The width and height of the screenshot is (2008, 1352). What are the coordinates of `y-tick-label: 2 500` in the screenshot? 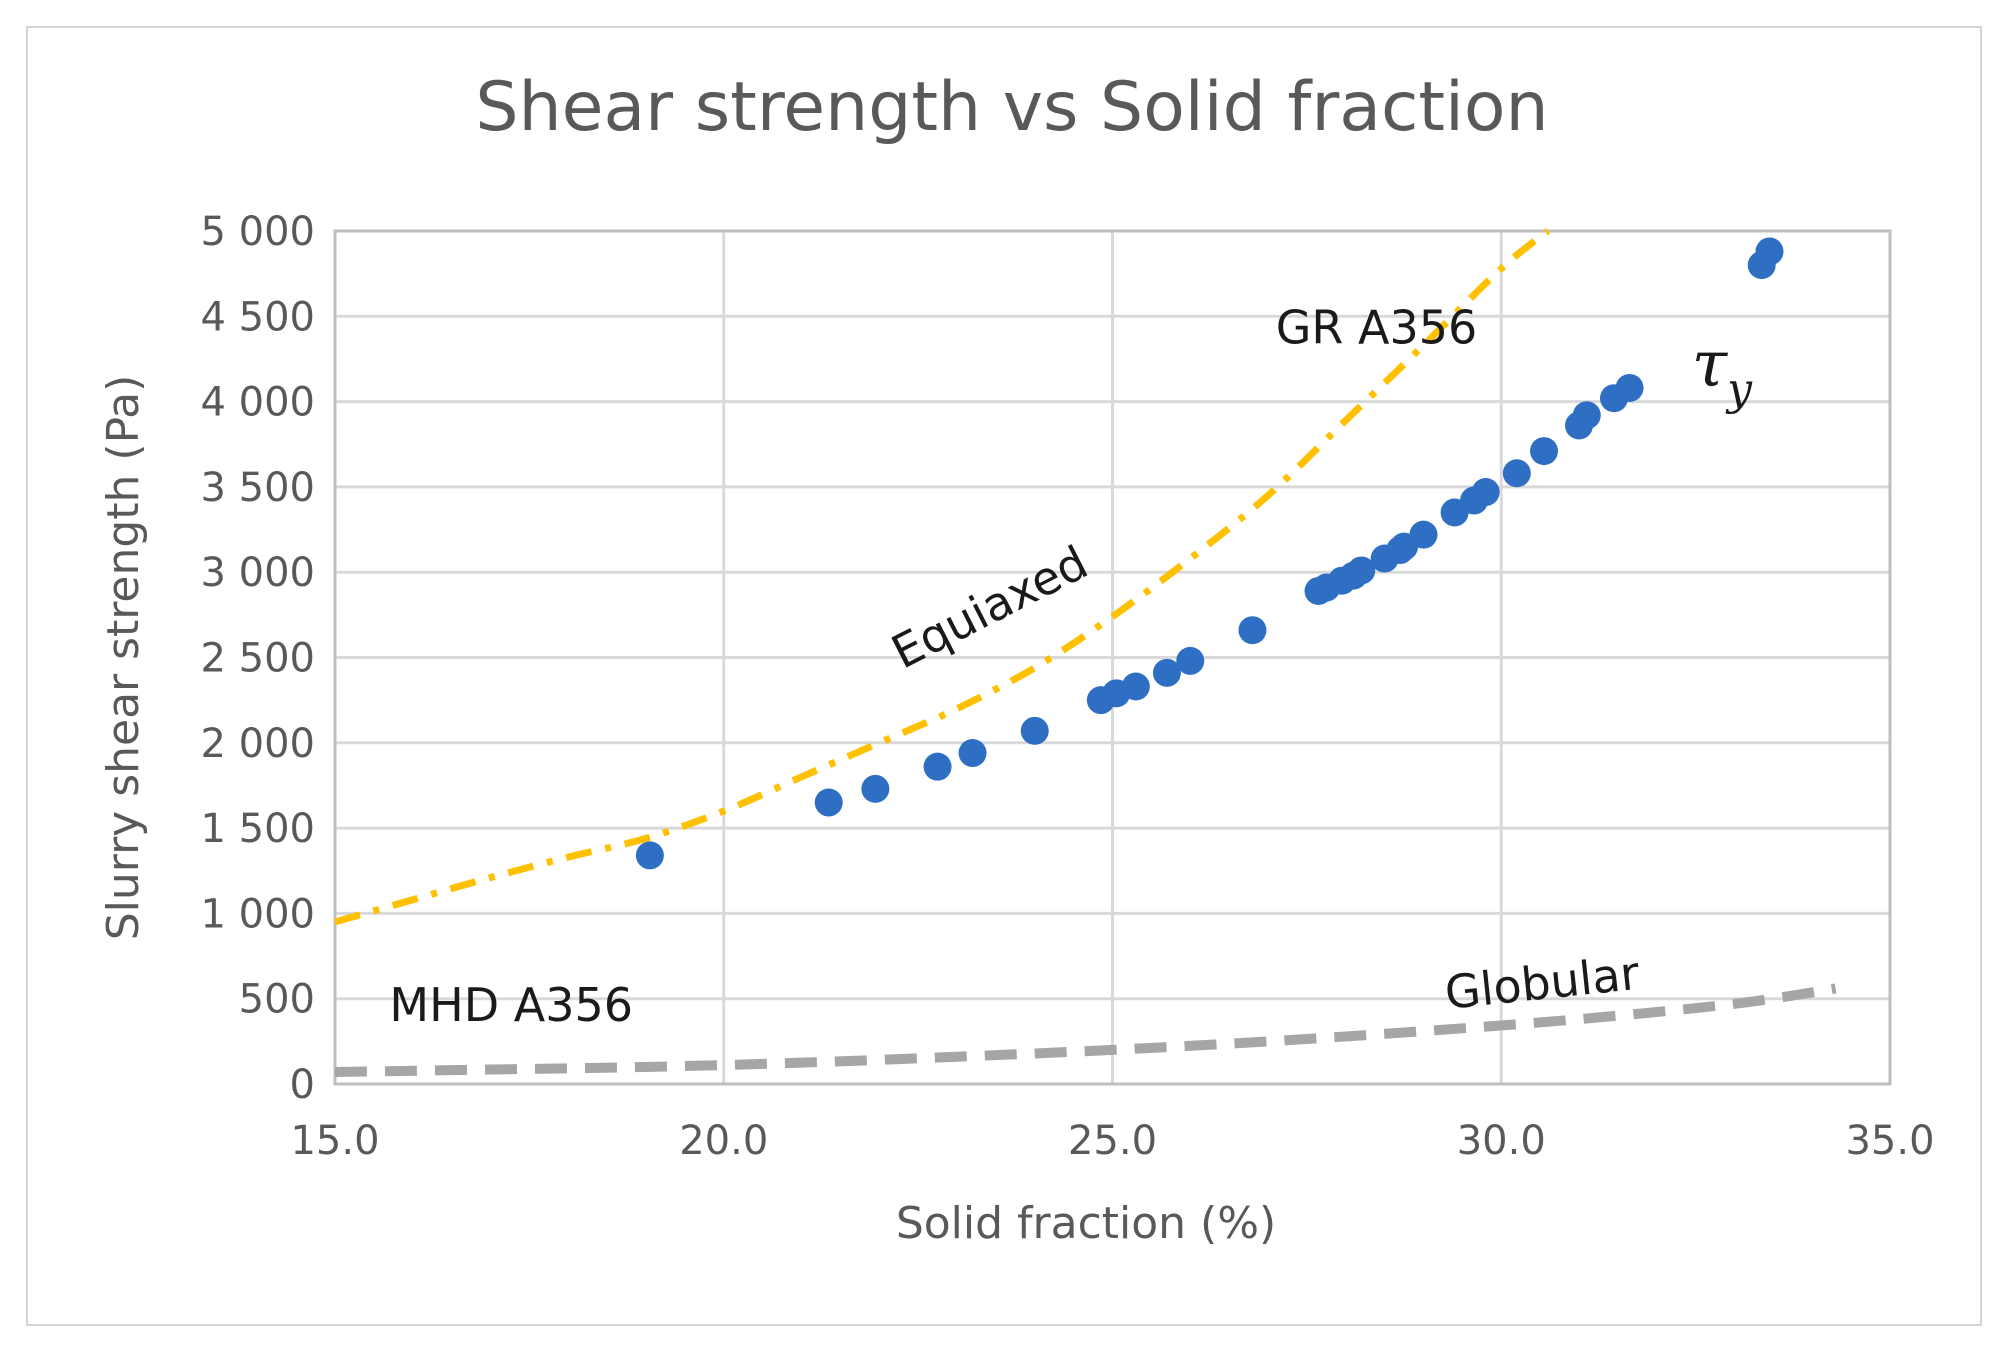 It's located at (257, 659).